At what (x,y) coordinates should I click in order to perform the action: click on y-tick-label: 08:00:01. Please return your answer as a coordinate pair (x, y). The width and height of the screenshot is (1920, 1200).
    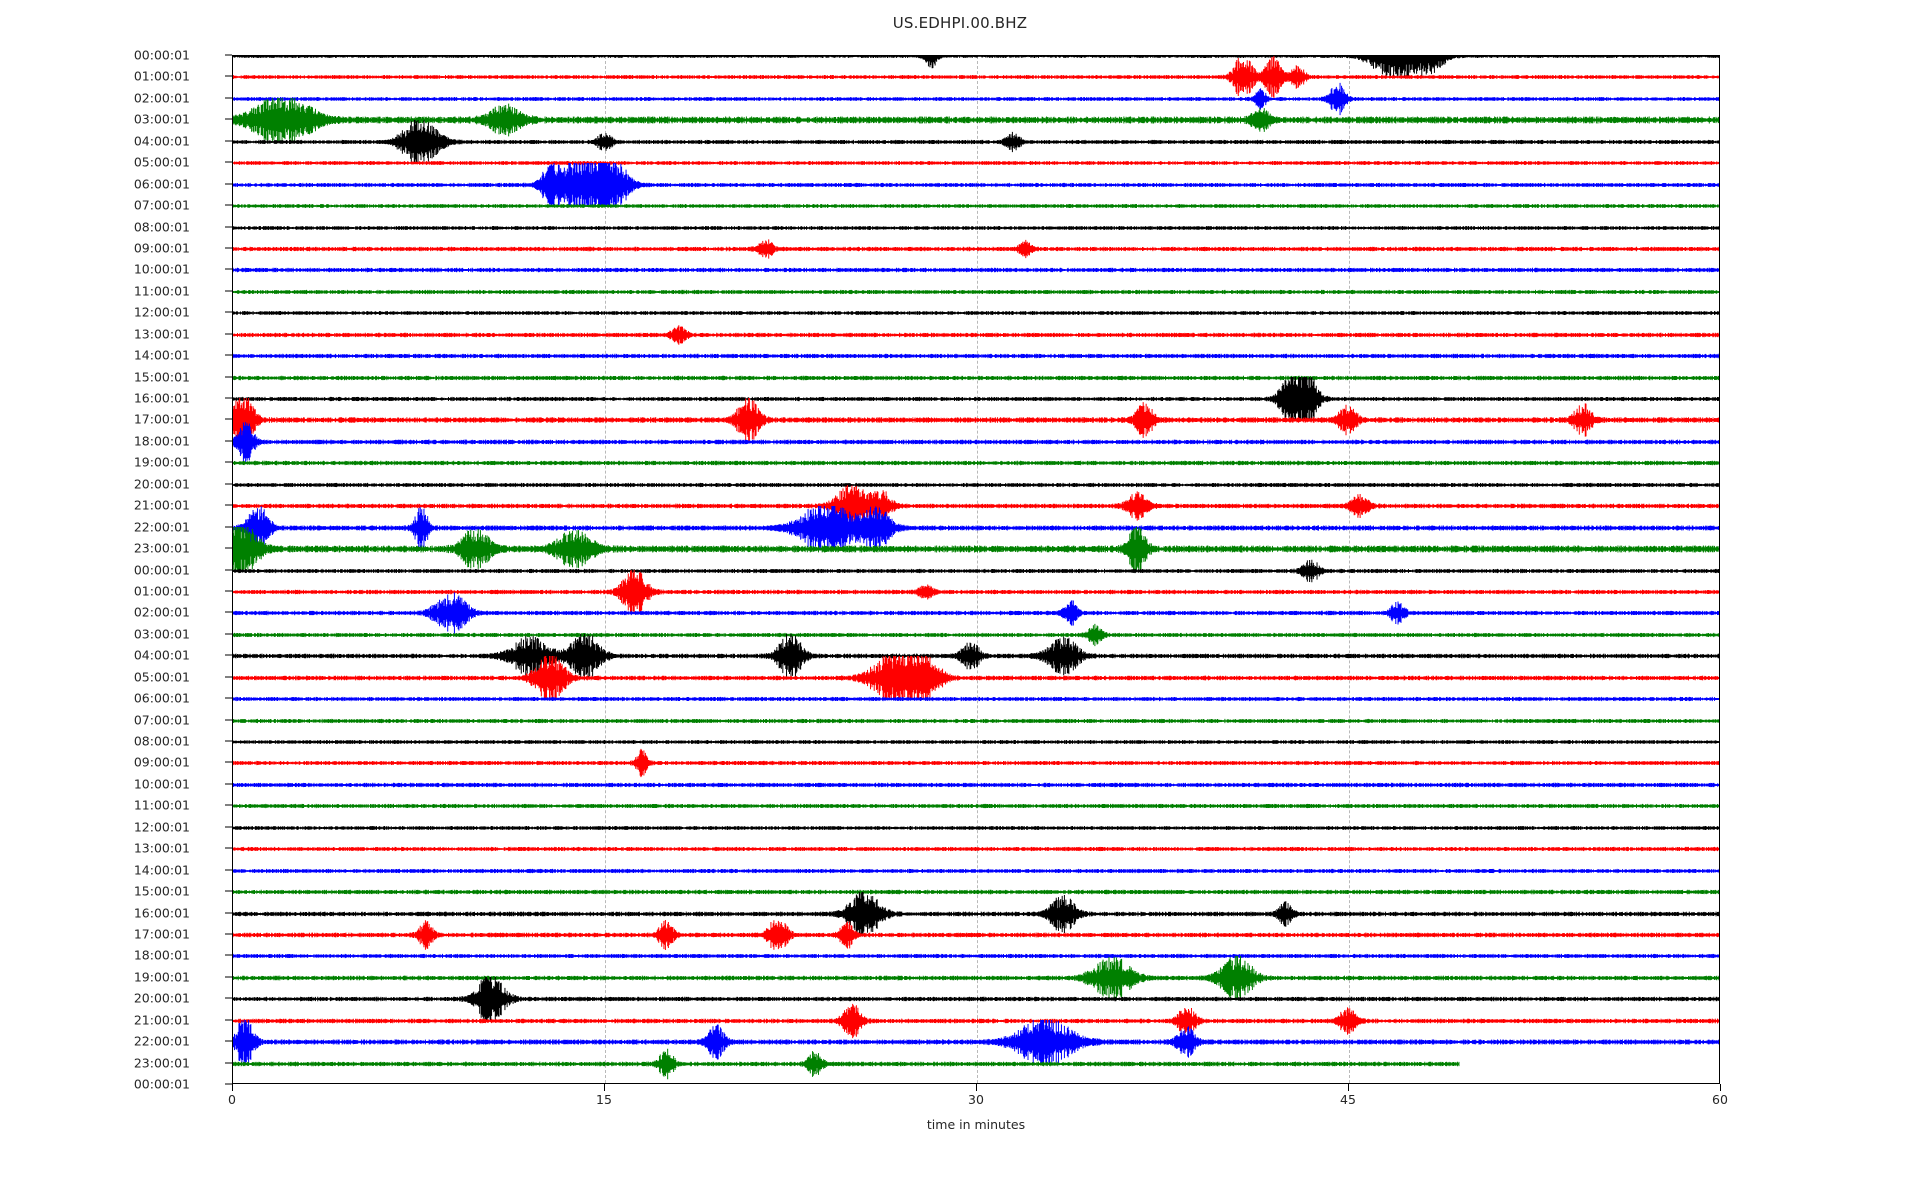
    Looking at the image, I should click on (161, 741).